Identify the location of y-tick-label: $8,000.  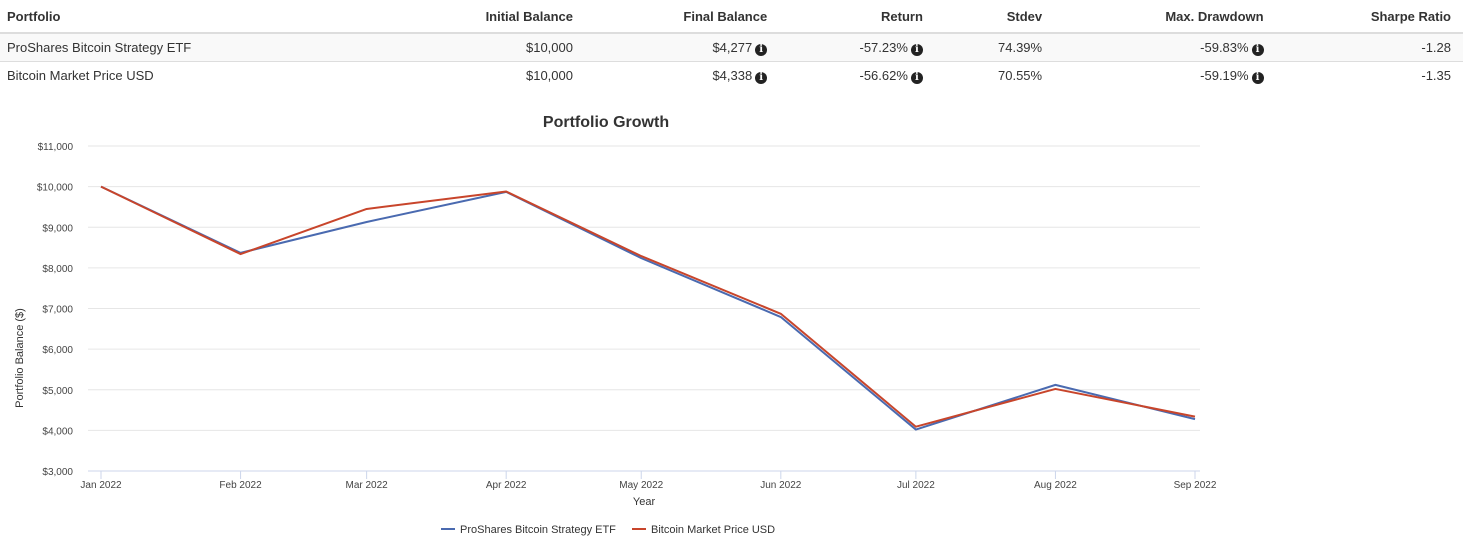
(57, 269).